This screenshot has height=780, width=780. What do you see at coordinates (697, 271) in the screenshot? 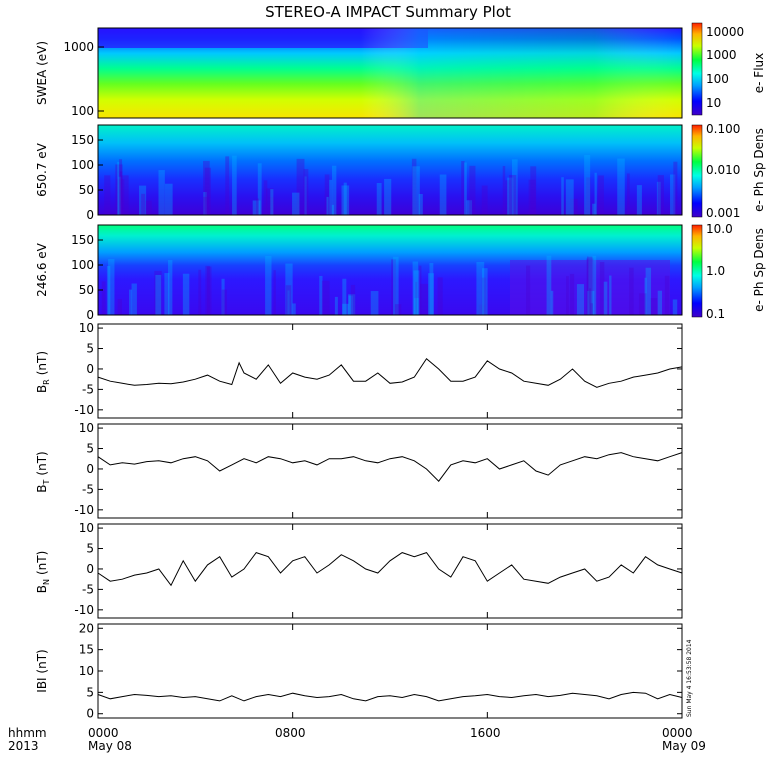
I see `pad246-colorbar` at bounding box center [697, 271].